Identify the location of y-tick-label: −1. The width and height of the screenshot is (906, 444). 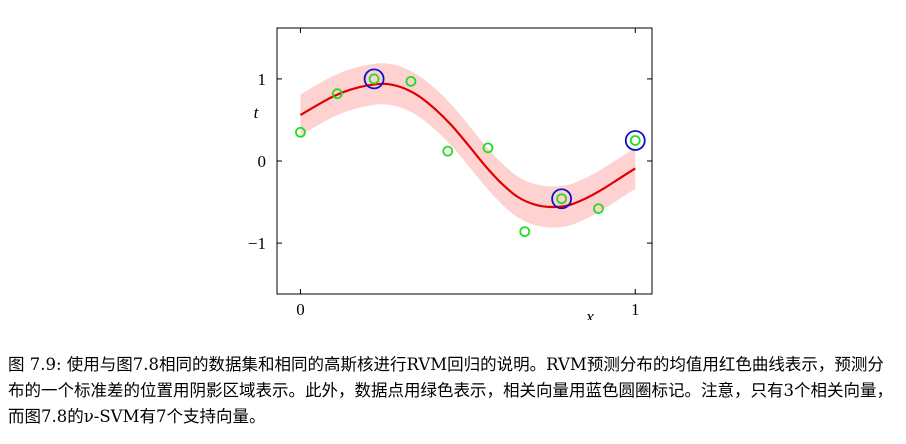
(257, 243).